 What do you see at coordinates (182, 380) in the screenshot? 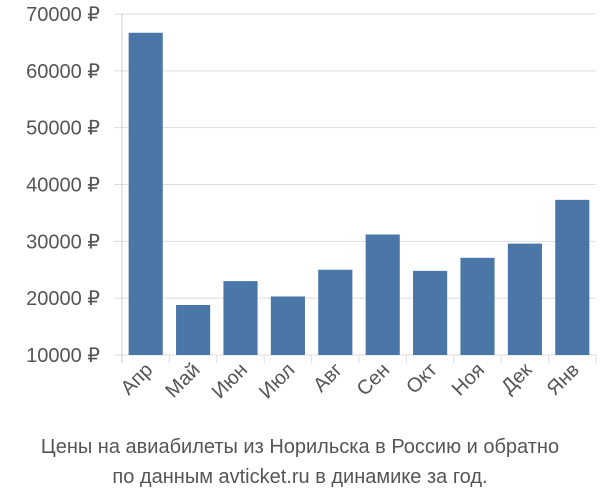
I see `x-category-label: Май` at bounding box center [182, 380].